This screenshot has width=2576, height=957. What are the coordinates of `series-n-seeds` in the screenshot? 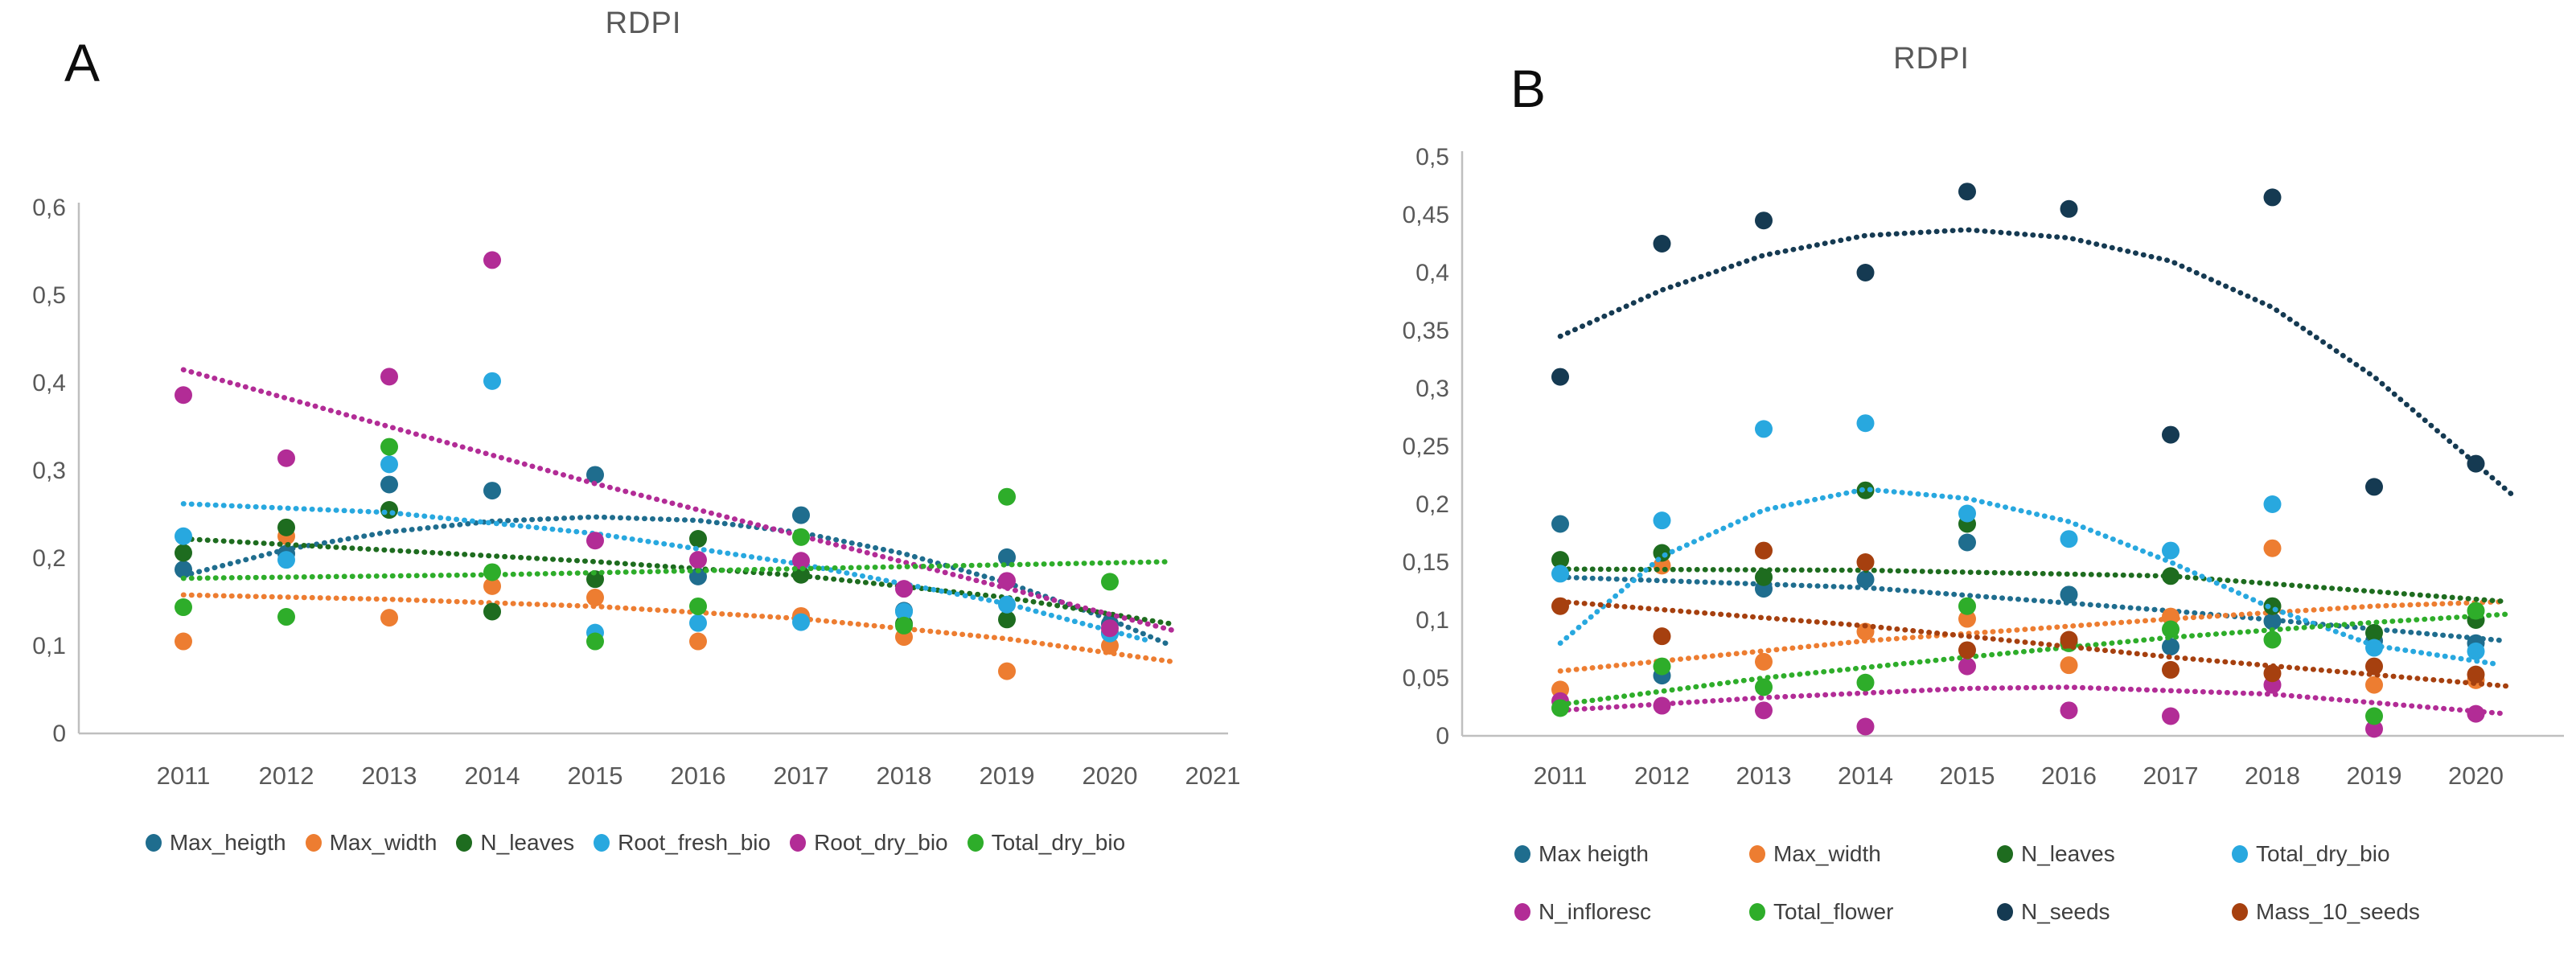 It's located at (2035, 342).